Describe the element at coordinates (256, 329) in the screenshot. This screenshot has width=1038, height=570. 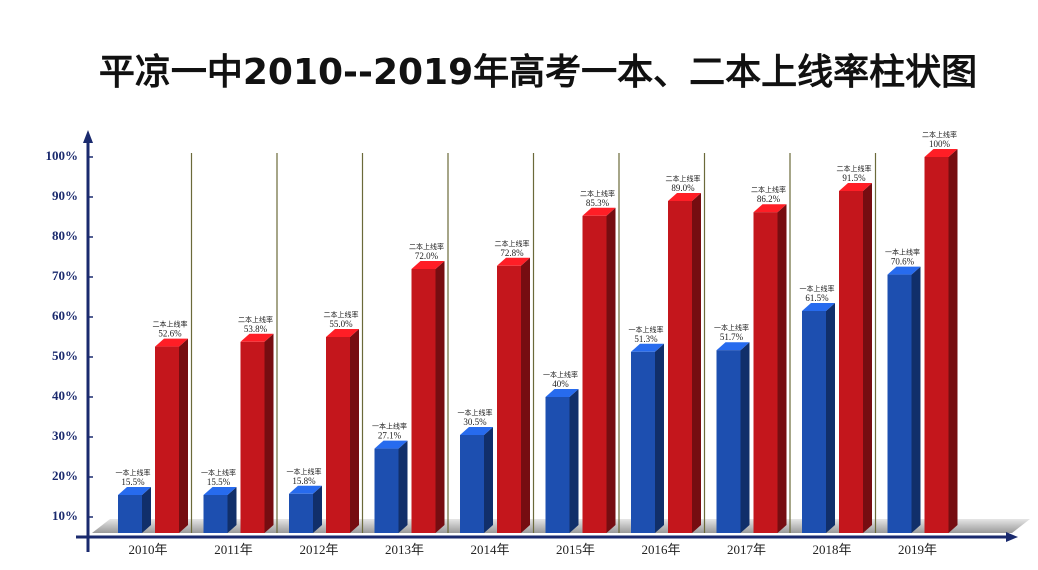
I see `value-label: 53.8%` at that location.